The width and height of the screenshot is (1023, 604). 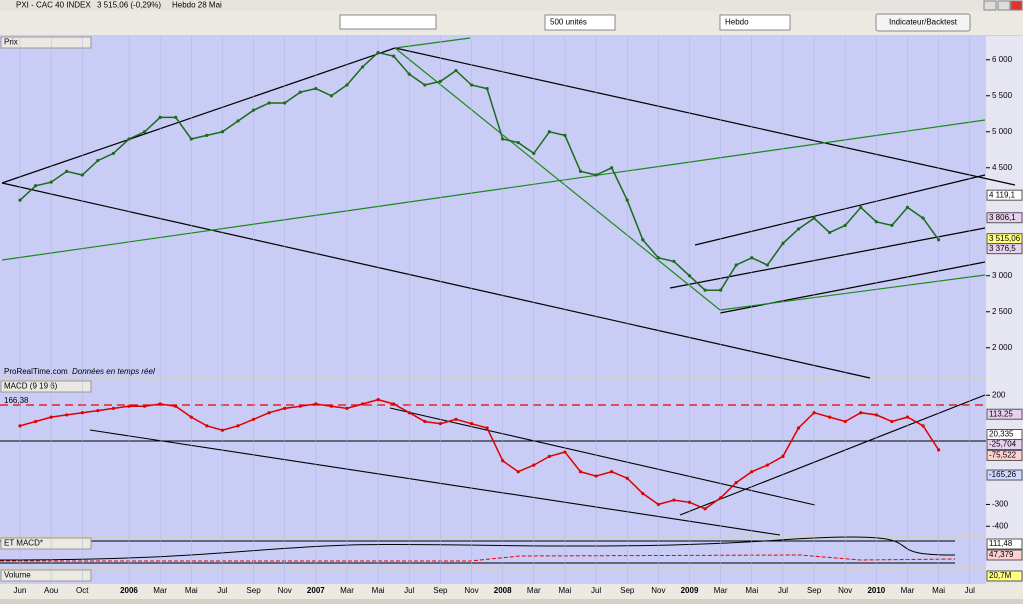 I want to click on title-bar, so click(x=511, y=5).